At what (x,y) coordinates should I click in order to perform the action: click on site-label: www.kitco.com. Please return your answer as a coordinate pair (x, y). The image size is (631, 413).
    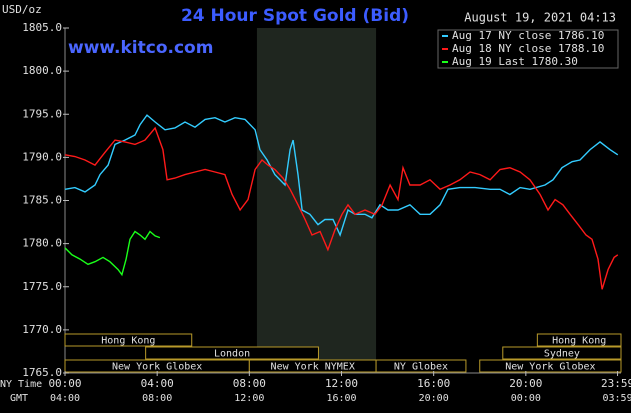
    Looking at the image, I should click on (140, 48).